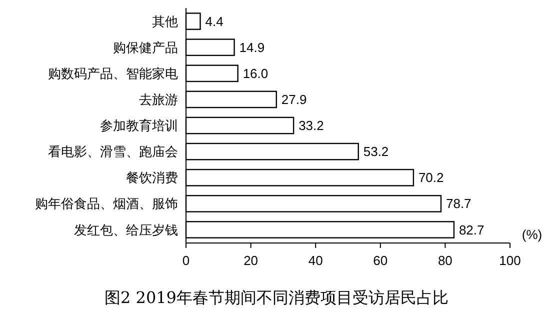 This screenshot has width=553, height=321. Describe the element at coordinates (251, 260) in the screenshot. I see `x-tick-label: 20` at that location.